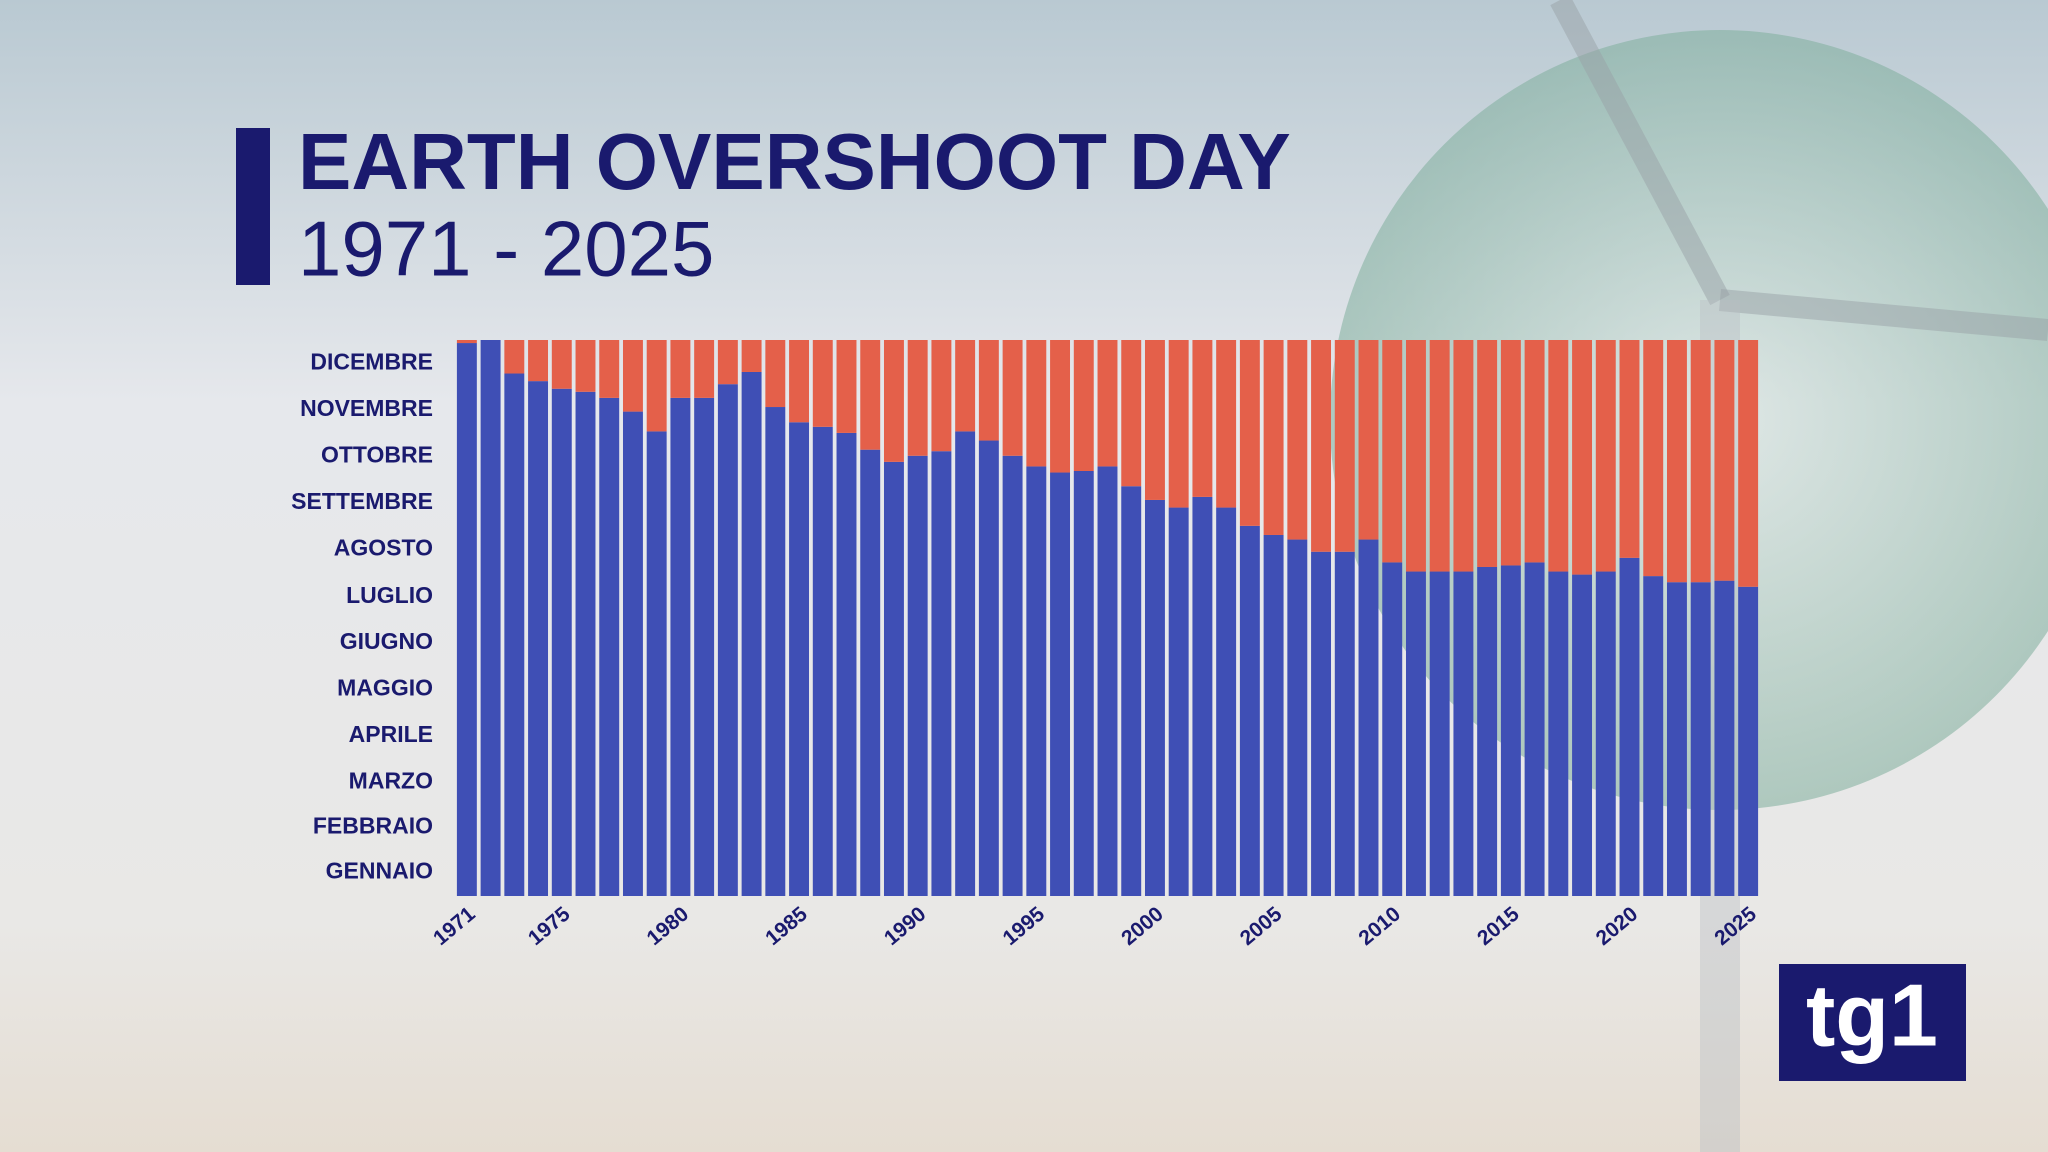  I want to click on y-tick-label: GIUGNO, so click(386, 641).